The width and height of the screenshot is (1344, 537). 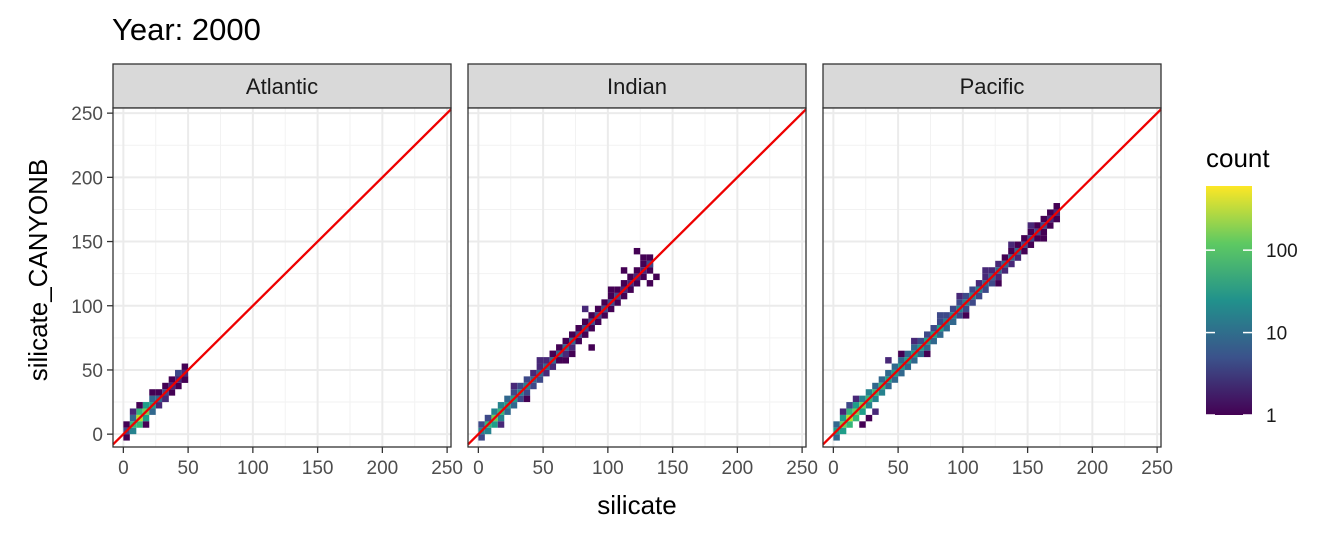 I want to click on chart-title: Year: 2000, so click(x=186, y=29).